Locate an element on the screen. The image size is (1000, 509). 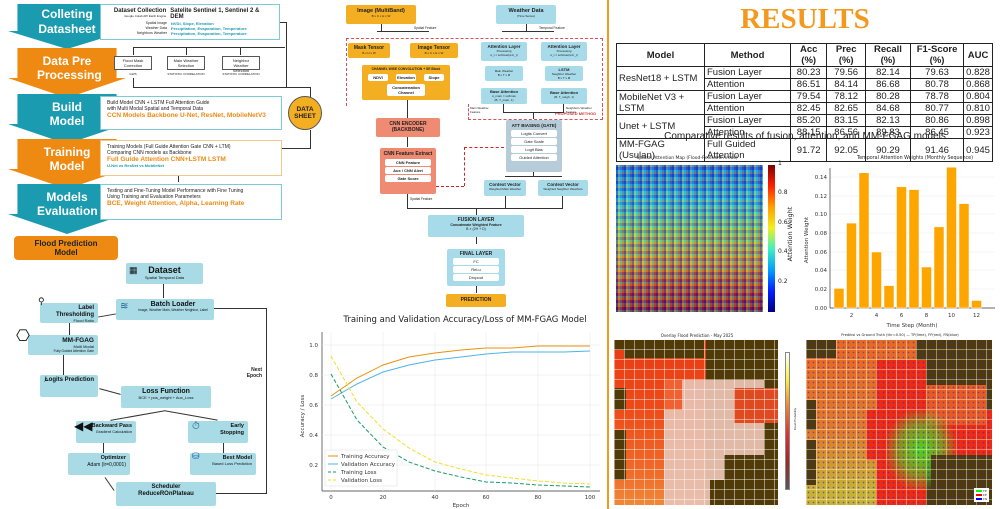
logits-prediction-node: ⌕ Logits Prediction is located at coordinates (69, 386).